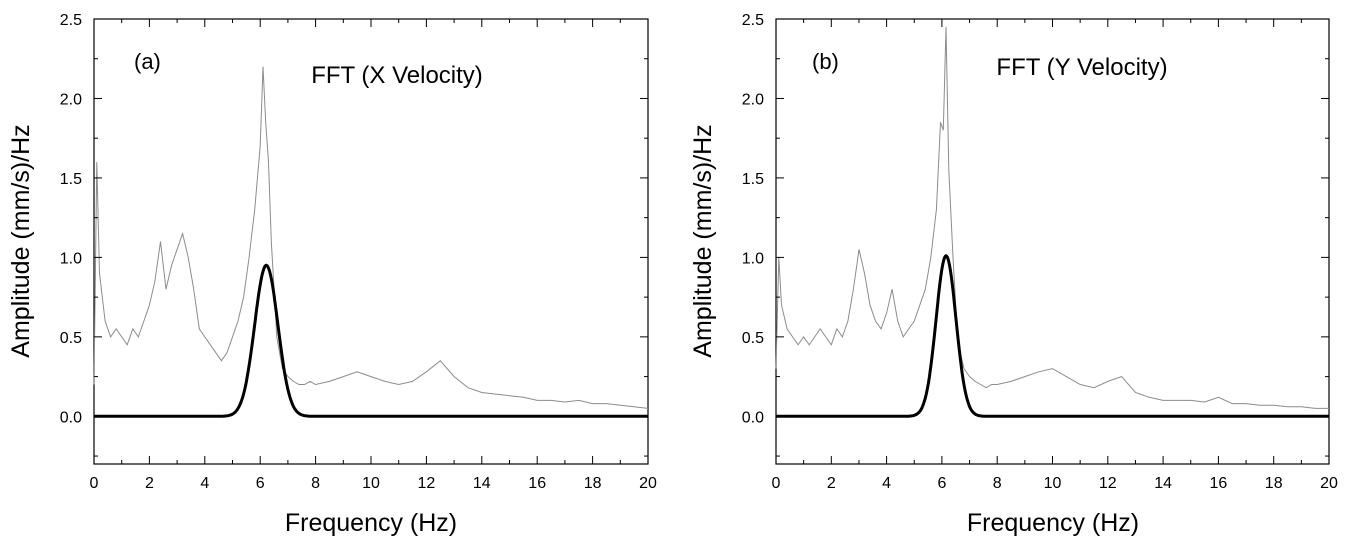  What do you see at coordinates (825, 61) in the screenshot?
I see `panel-label: (b)` at bounding box center [825, 61].